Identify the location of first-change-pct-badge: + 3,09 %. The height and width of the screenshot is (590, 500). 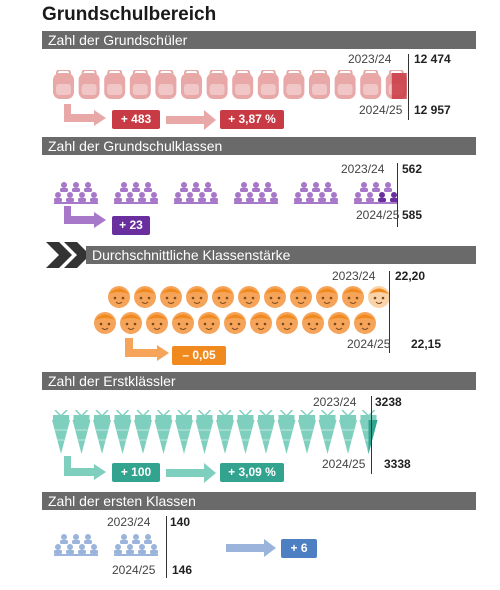
(252, 472).